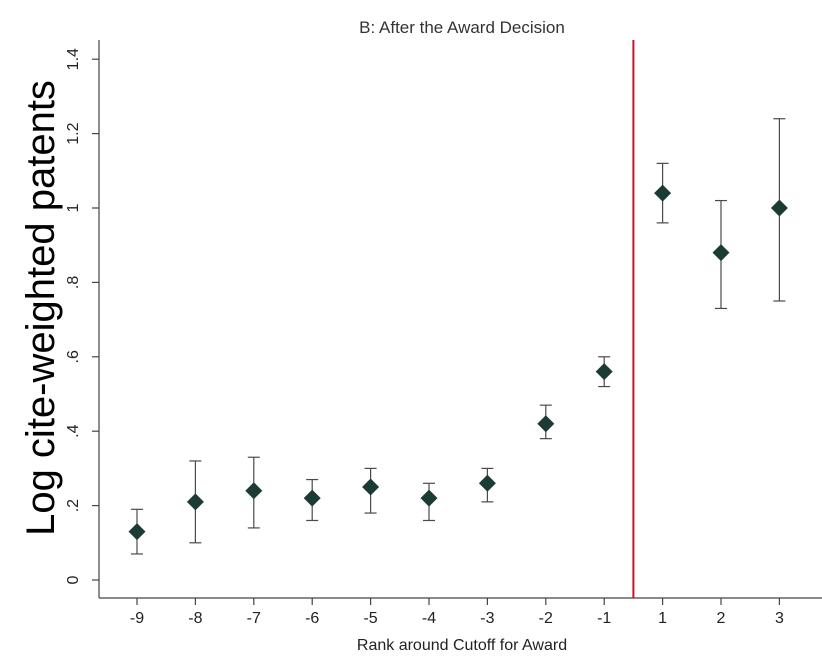  Describe the element at coordinates (779, 618) in the screenshot. I see `x-tick-label: 3` at that location.